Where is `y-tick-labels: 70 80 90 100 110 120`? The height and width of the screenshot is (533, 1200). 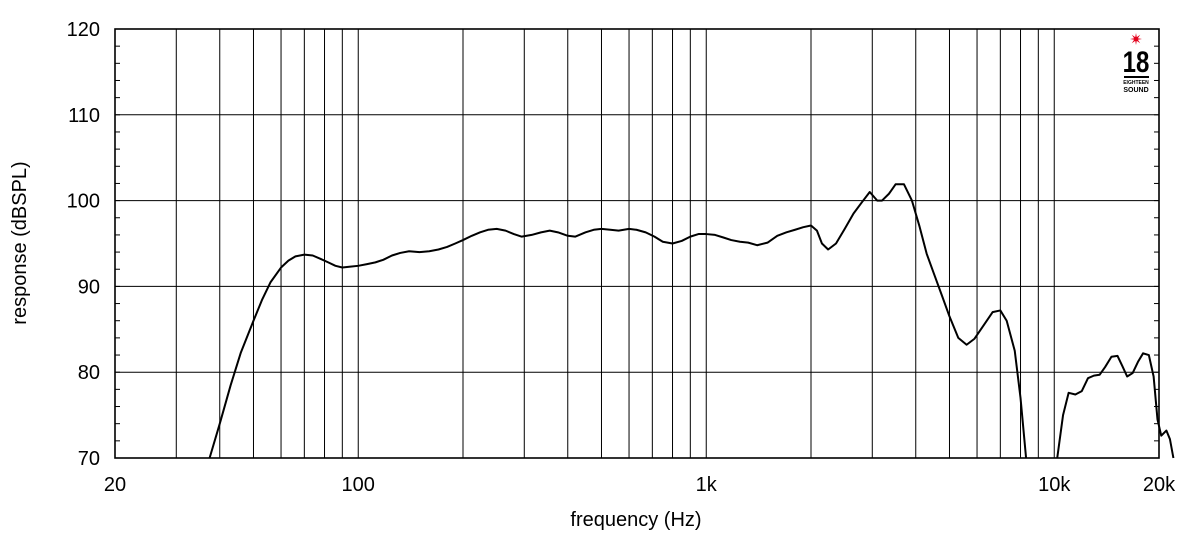 y-tick-labels: 70 80 90 100 110 120 is located at coordinates (83, 244).